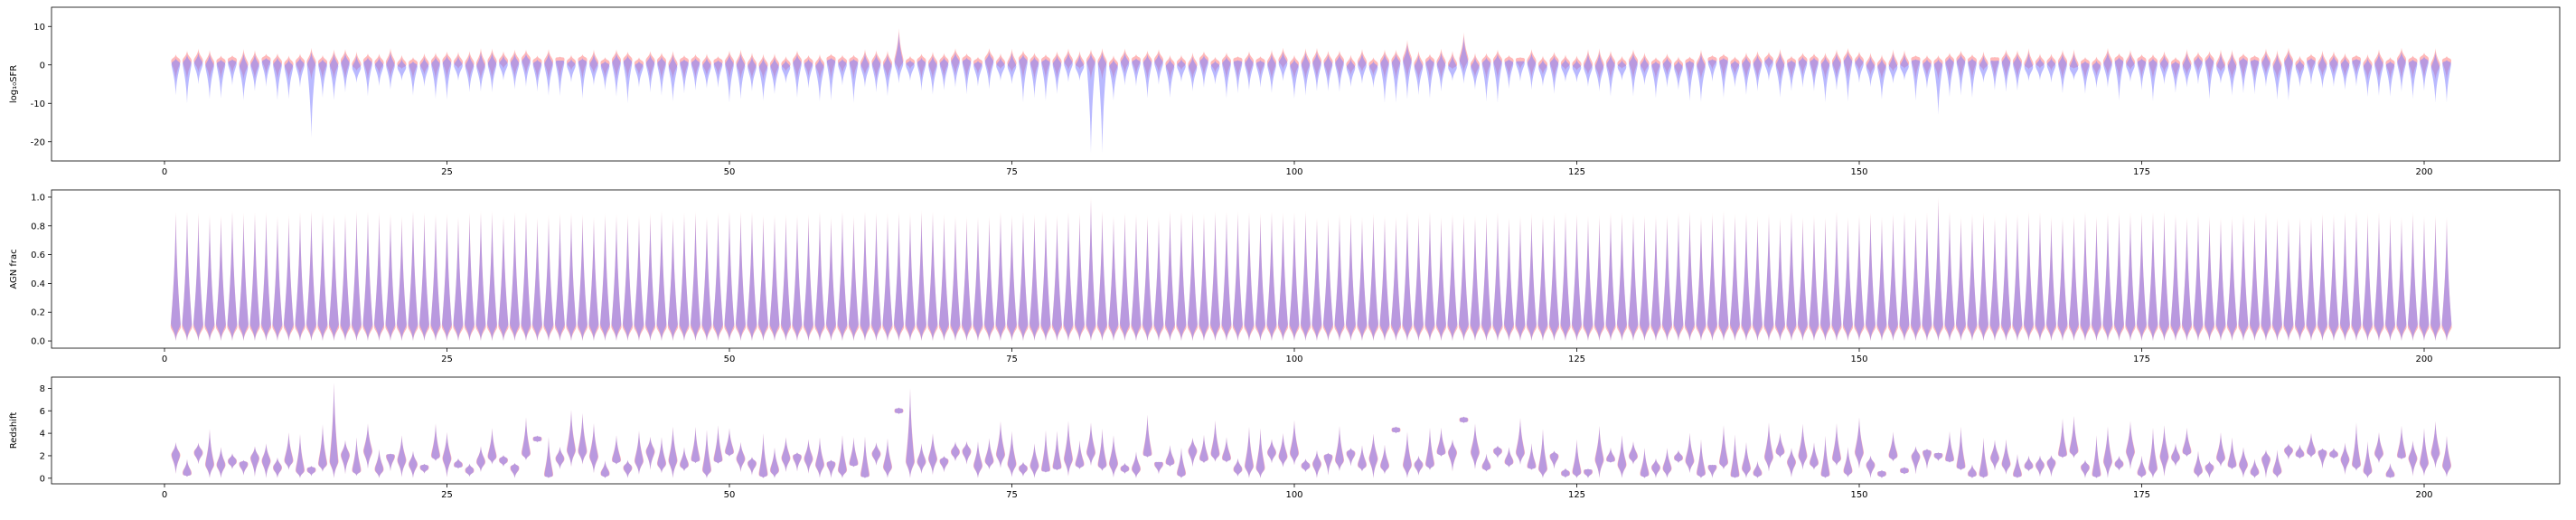  Describe the element at coordinates (1012, 360) in the screenshot. I see `x-tick-label: 75` at that location.